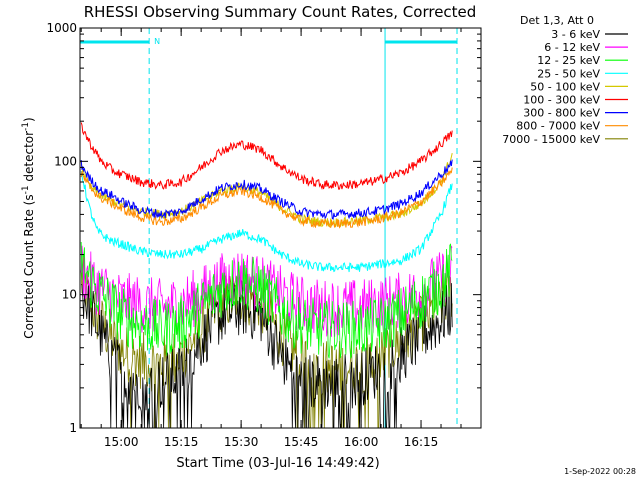  Describe the element at coordinates (26, 126) in the screenshot. I see `y-axis-label-sup2: -1` at that location.